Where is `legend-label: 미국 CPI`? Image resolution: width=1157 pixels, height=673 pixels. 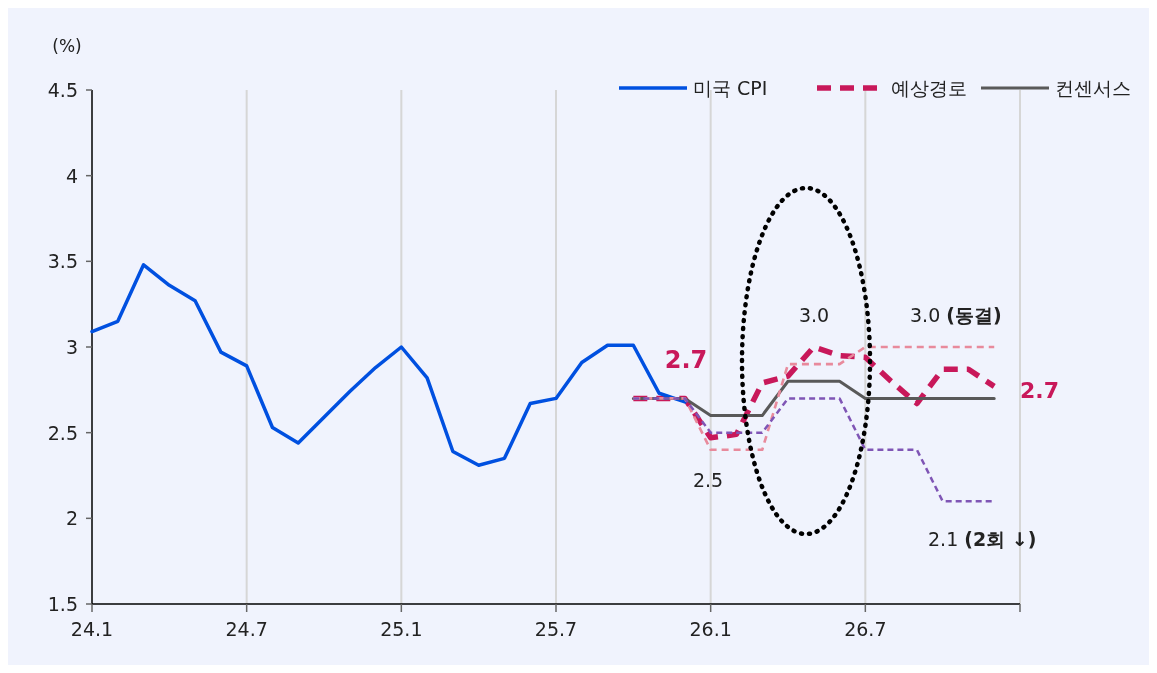 legend-label: 미국 CPI is located at coordinates (730, 88).